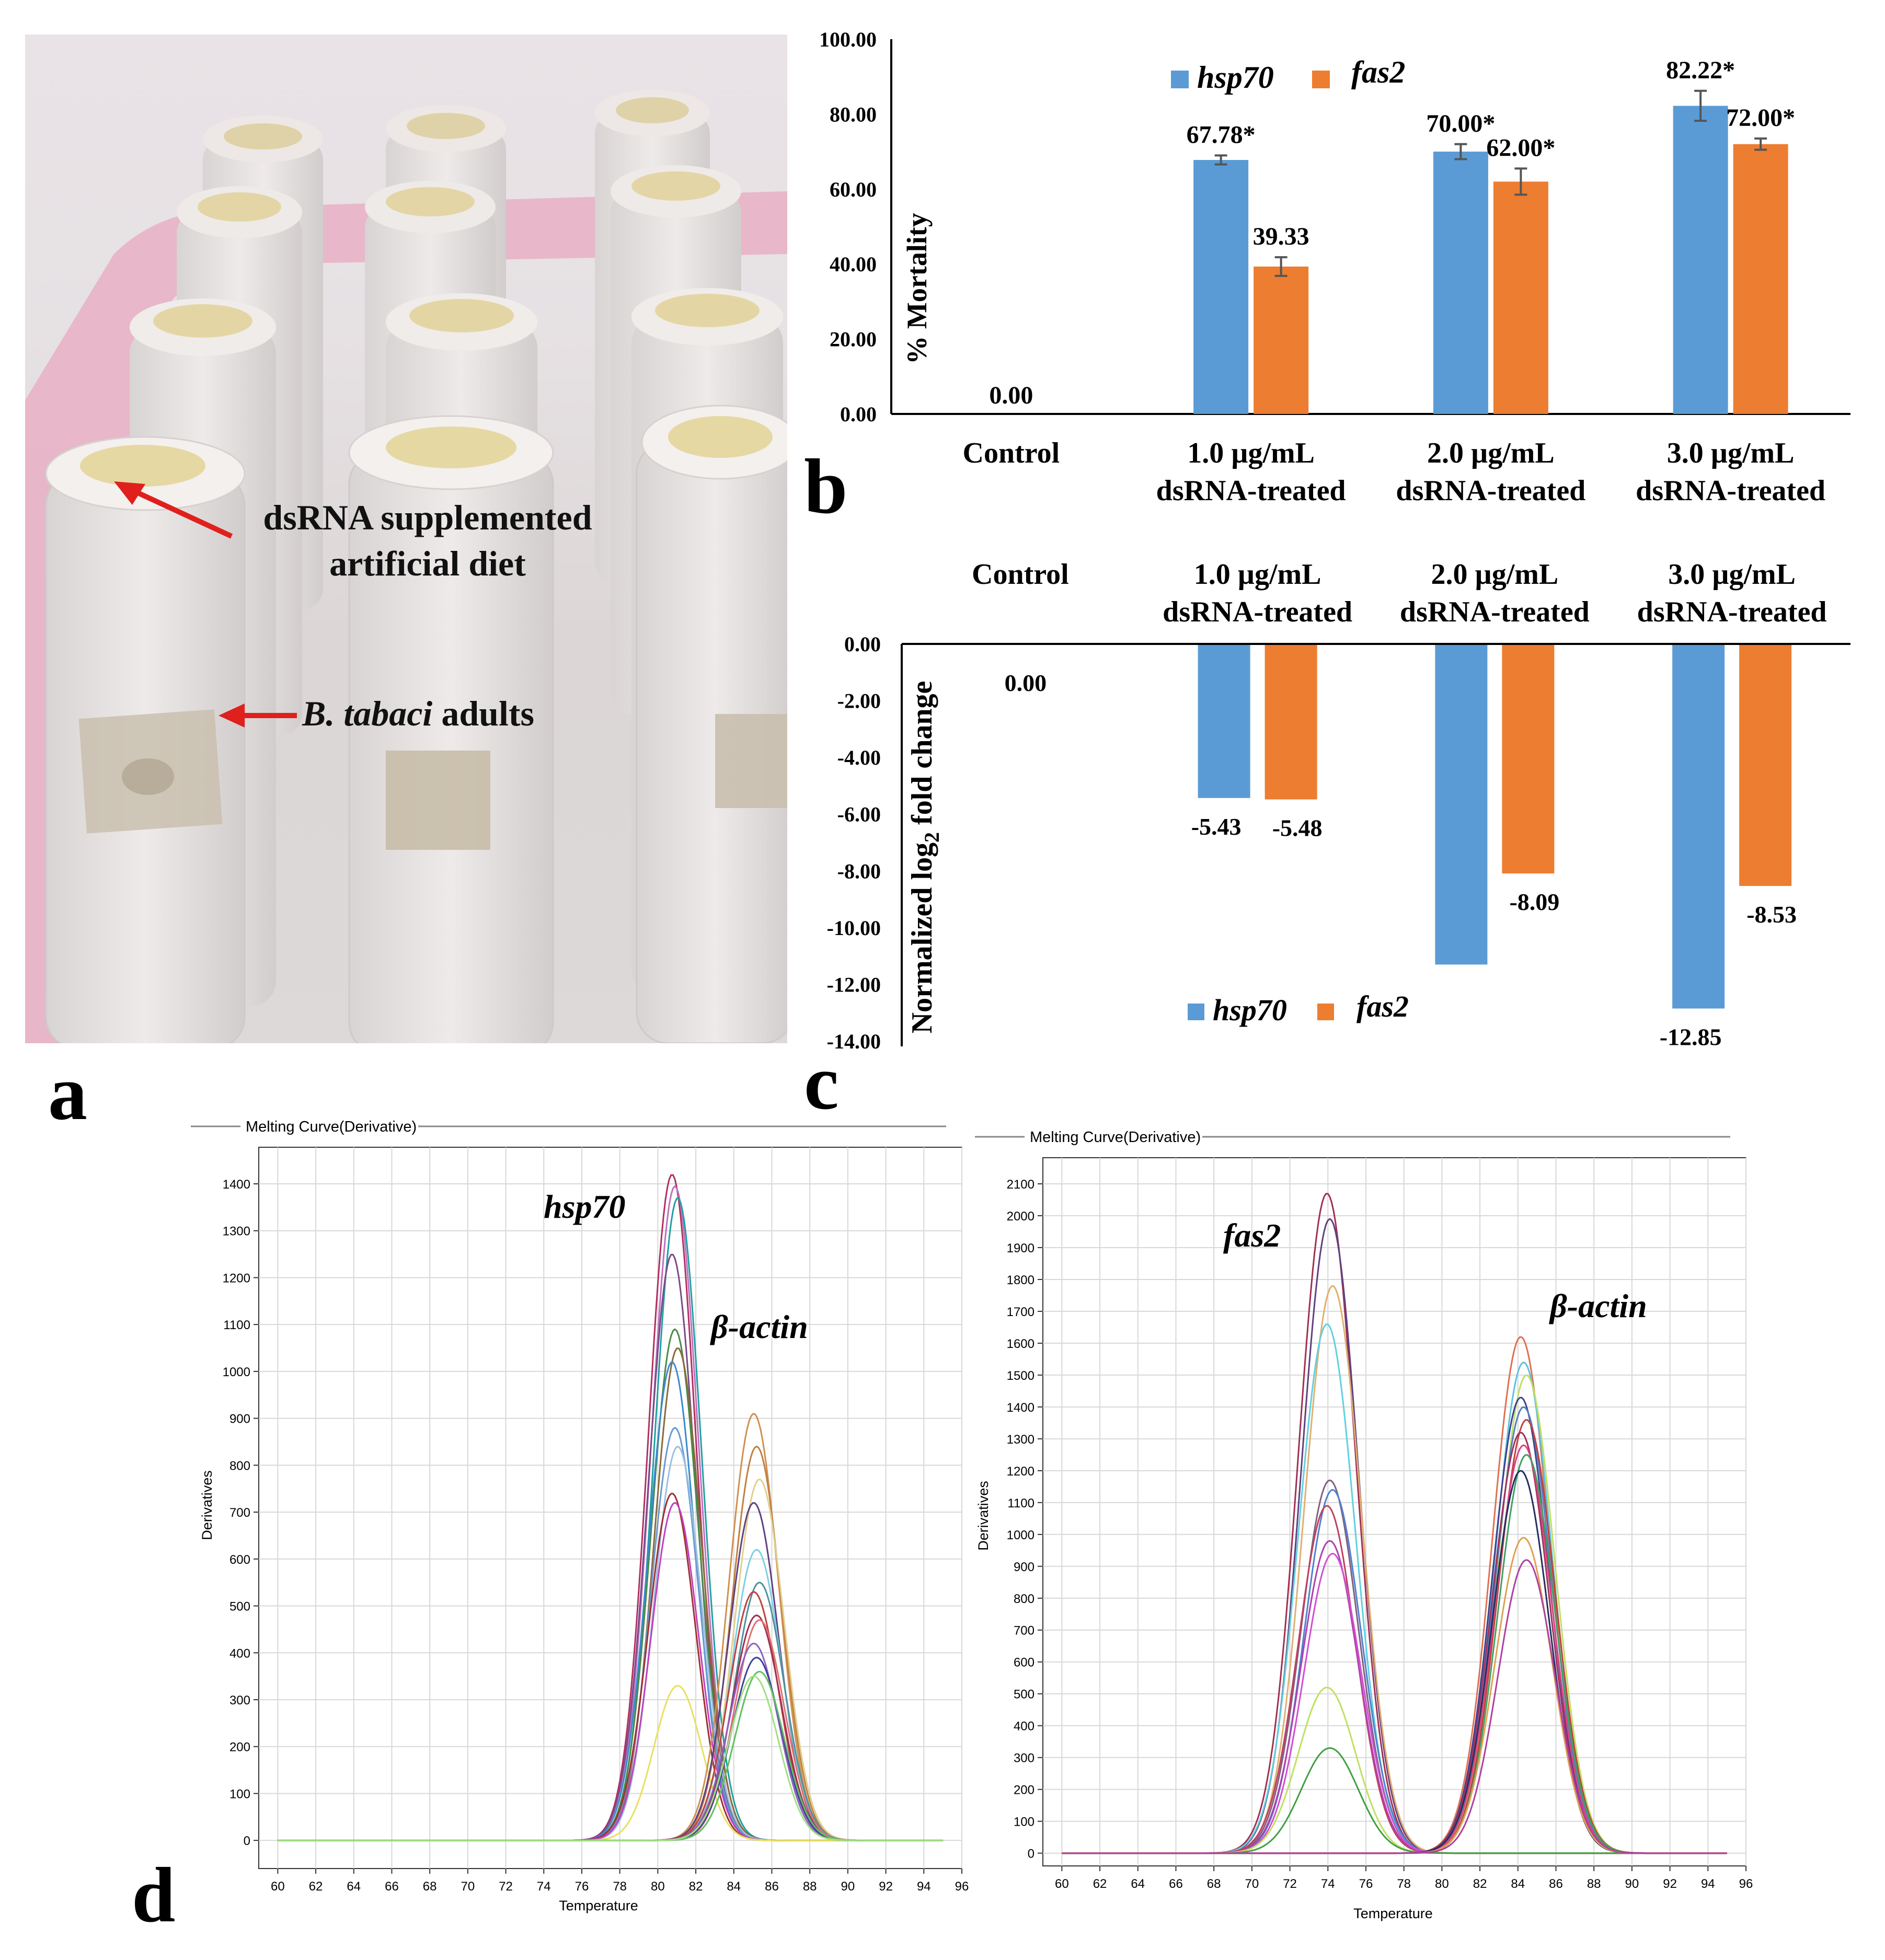  I want to click on panel-label-d: d, so click(154, 1895).